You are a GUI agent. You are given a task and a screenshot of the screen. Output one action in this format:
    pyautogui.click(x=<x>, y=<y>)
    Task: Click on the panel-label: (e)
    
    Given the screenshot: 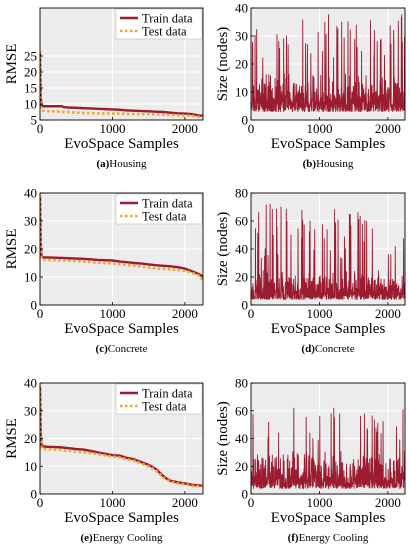 What is the action you would take?
    pyautogui.click(x=87, y=538)
    